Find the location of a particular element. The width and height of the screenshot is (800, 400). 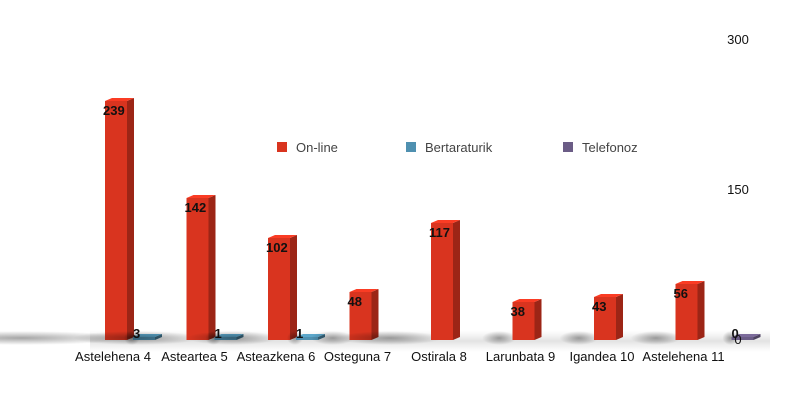

legend: On-line Bertaraturik Telefonoz is located at coordinates (457, 147).